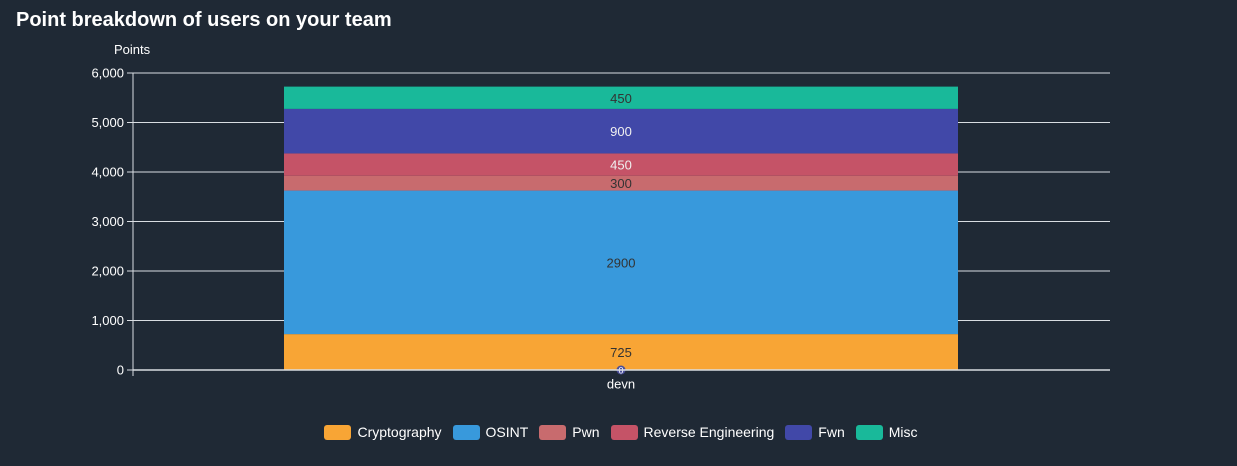 The width and height of the screenshot is (1237, 466). I want to click on legend-label: Pwn, so click(586, 432).